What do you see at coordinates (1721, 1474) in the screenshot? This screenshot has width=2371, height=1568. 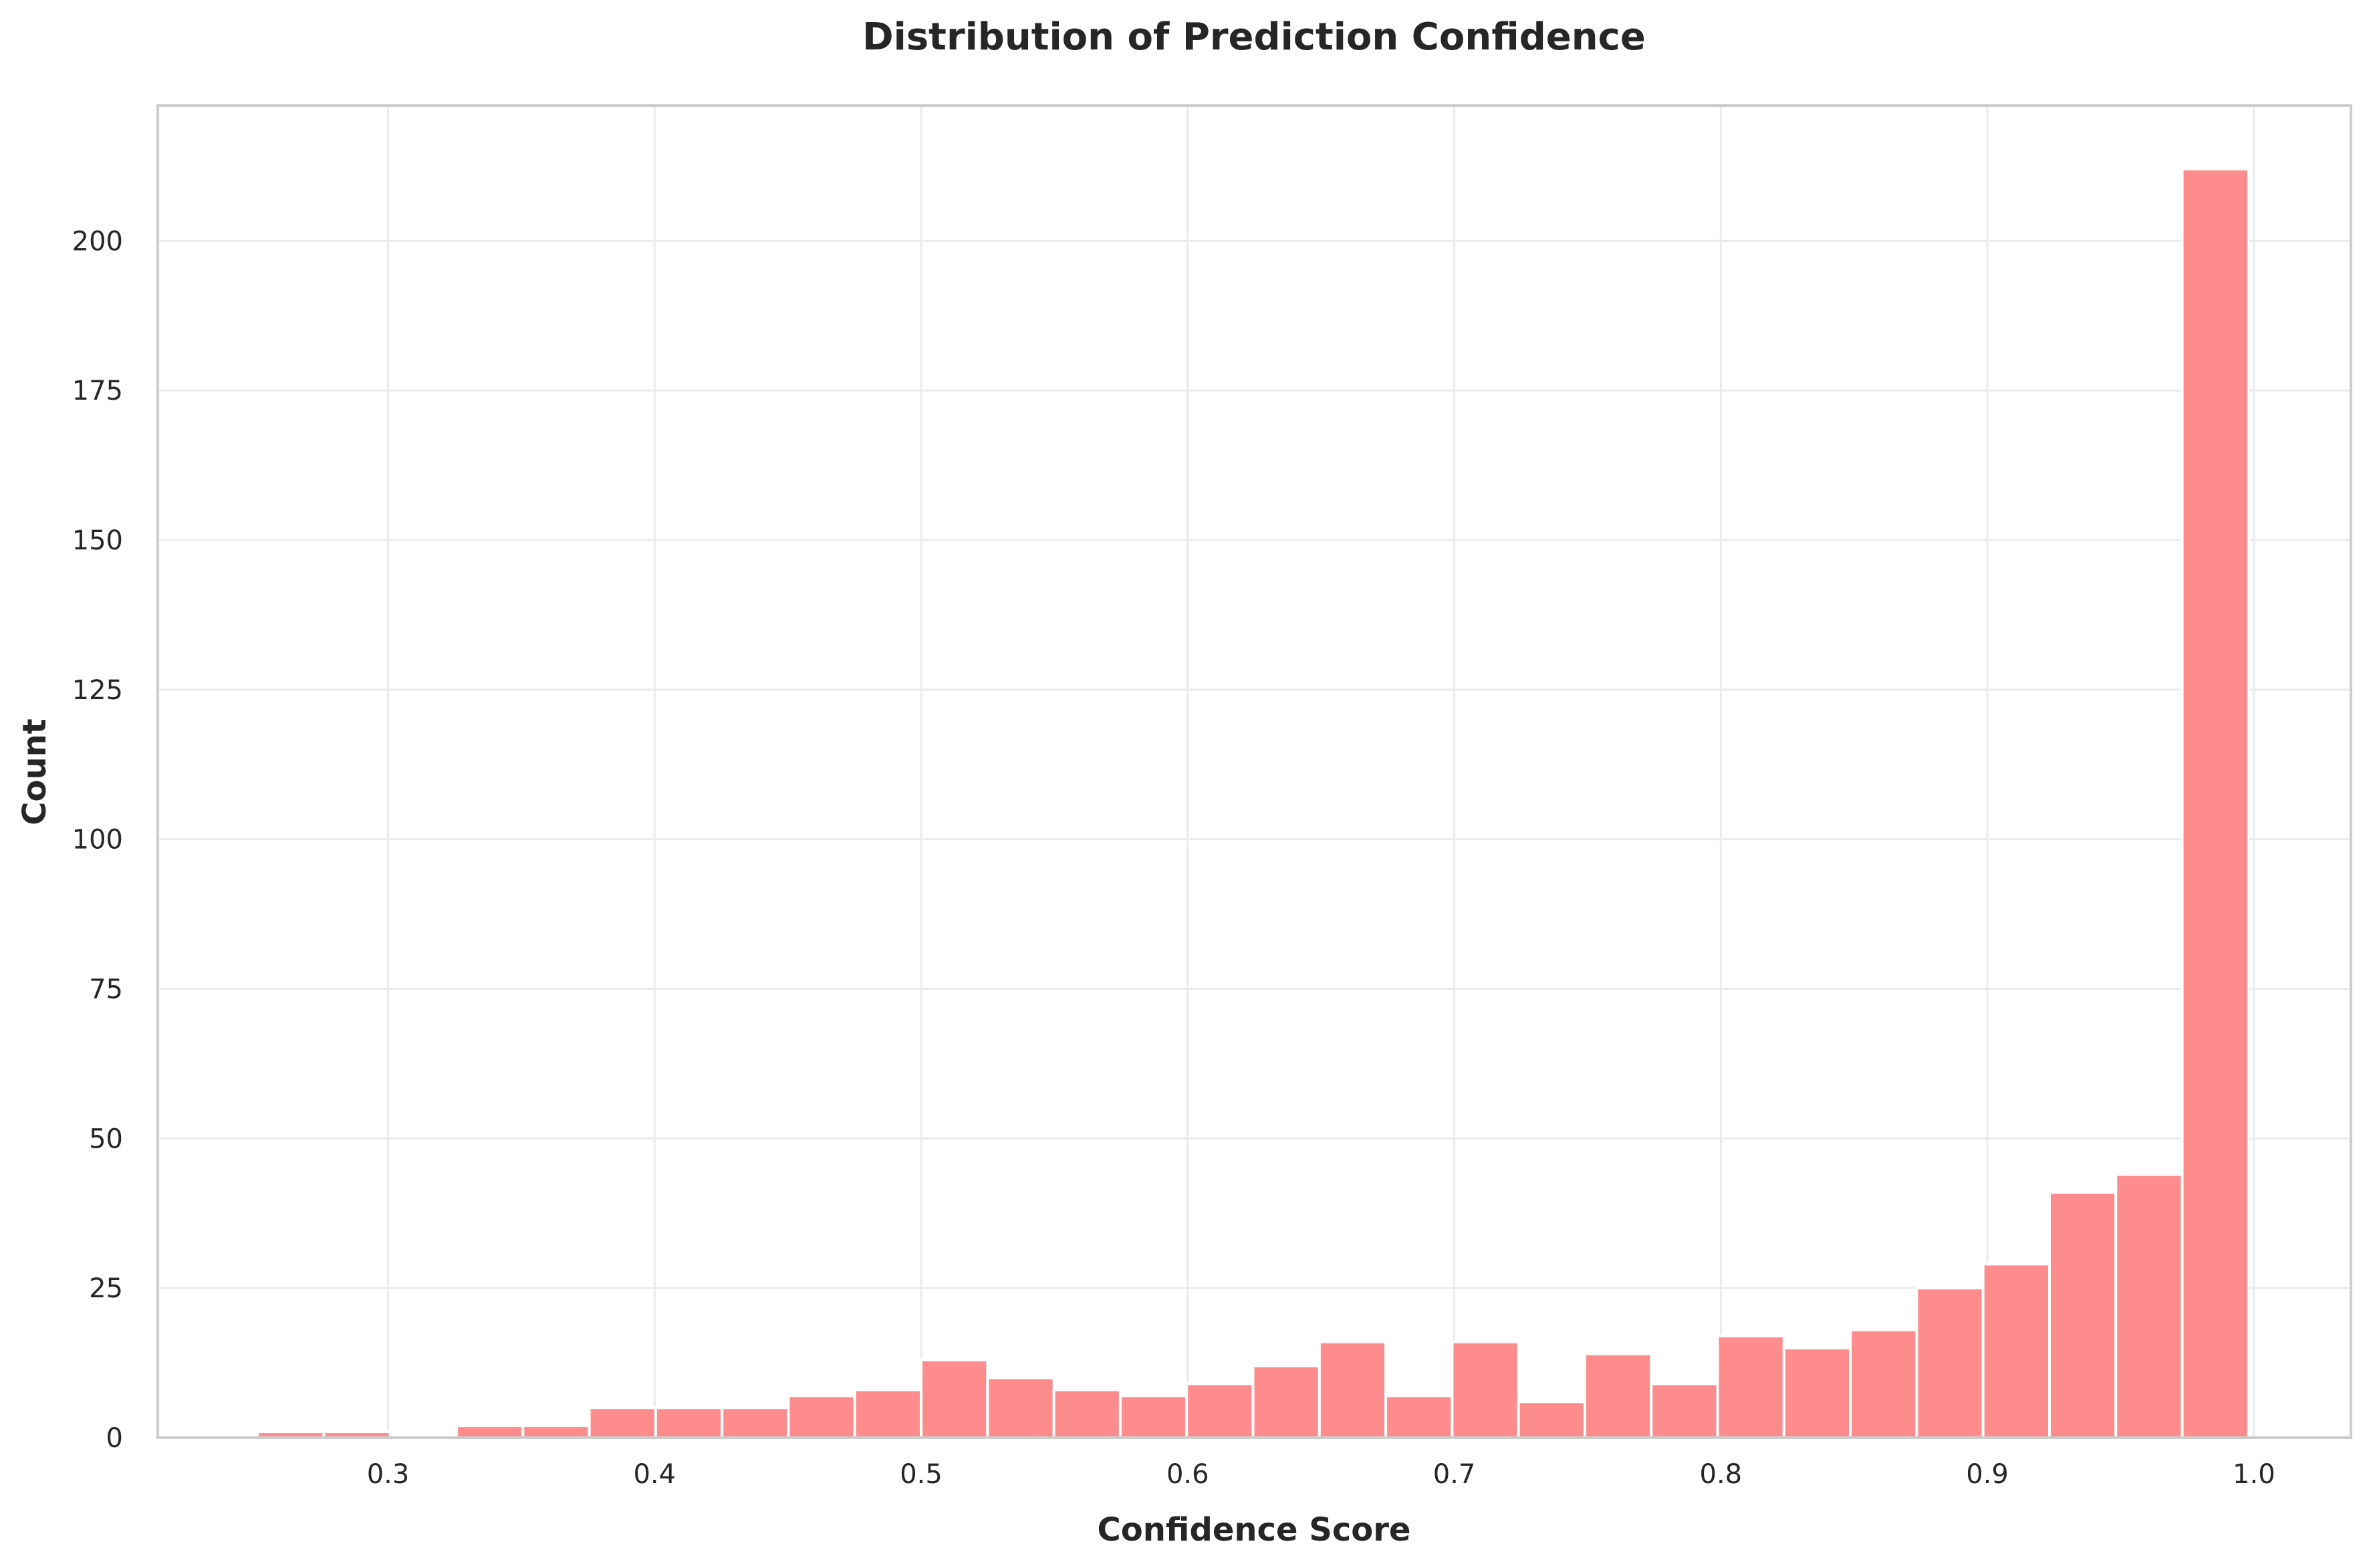 I see `x-tick-label: 0.8` at bounding box center [1721, 1474].